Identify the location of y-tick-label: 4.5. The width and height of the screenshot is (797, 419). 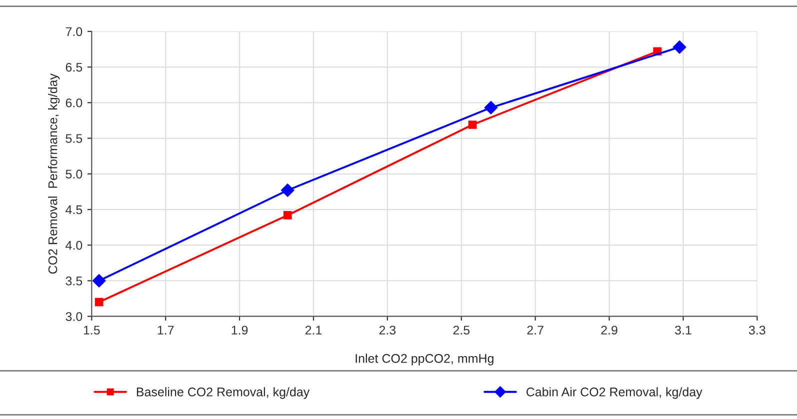
(74, 209).